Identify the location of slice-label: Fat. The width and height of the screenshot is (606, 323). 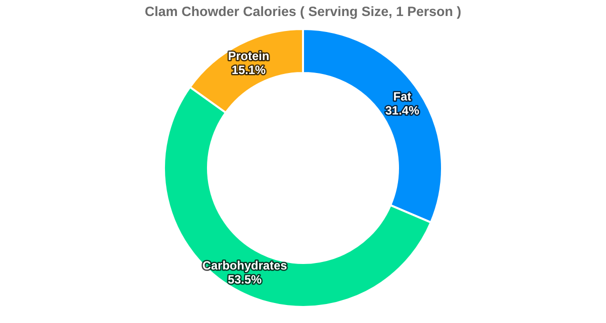
(402, 96).